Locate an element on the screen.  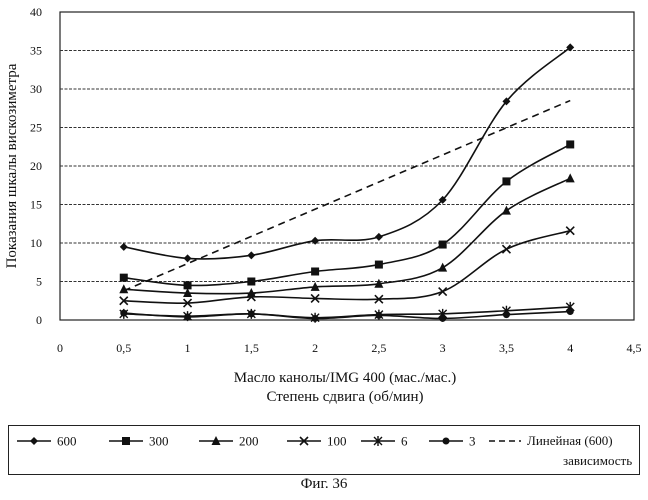
legend-label: 6 is located at coordinates (404, 441).